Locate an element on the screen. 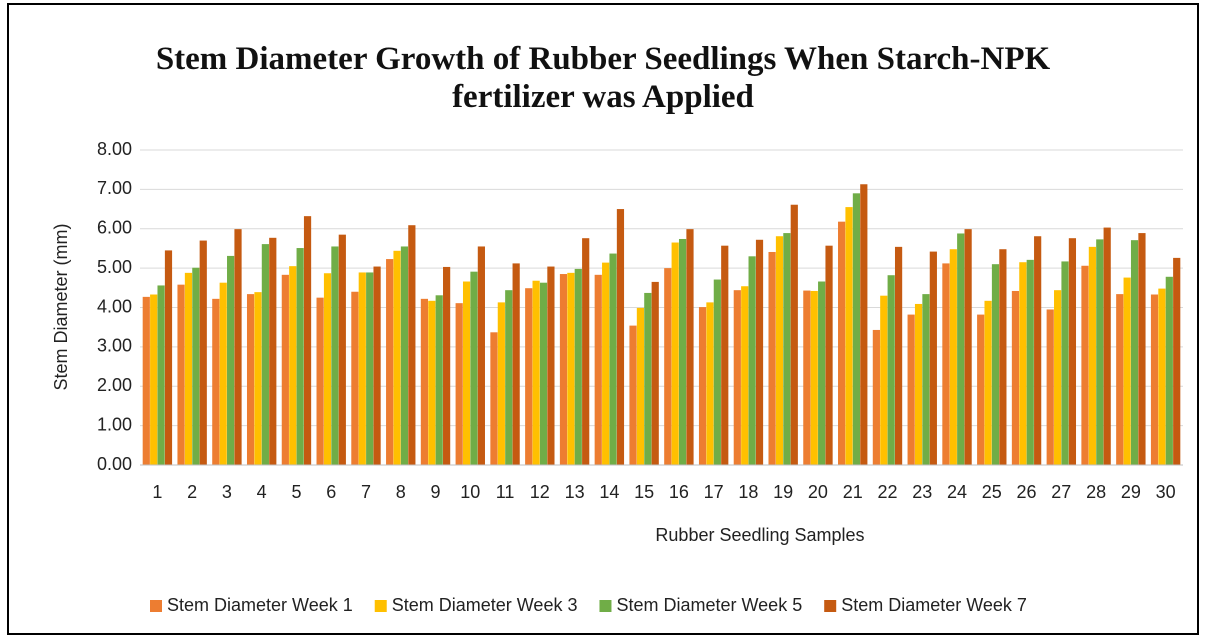 This screenshot has height=639, width=1206. y-tick-label: 5.00 is located at coordinates (114, 267).